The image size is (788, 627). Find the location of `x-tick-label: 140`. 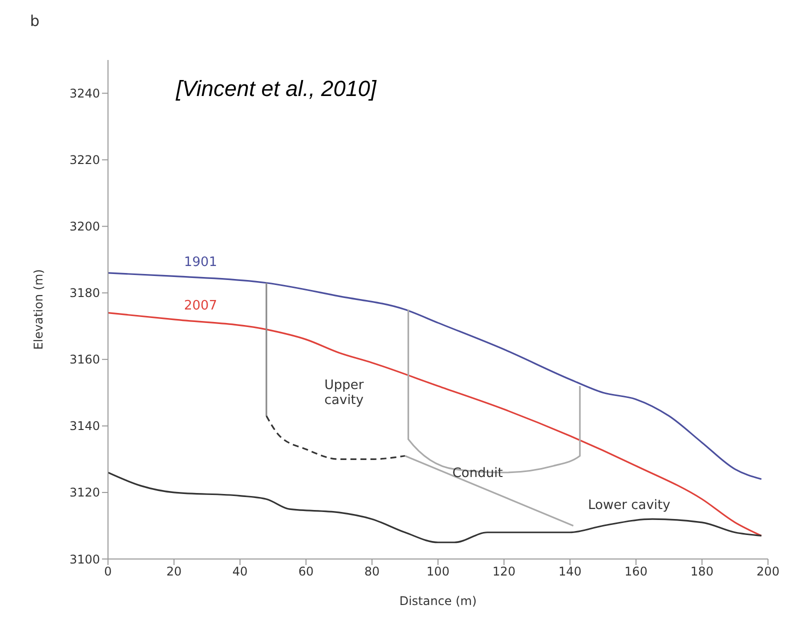

x-tick-label: 140 is located at coordinates (570, 571).